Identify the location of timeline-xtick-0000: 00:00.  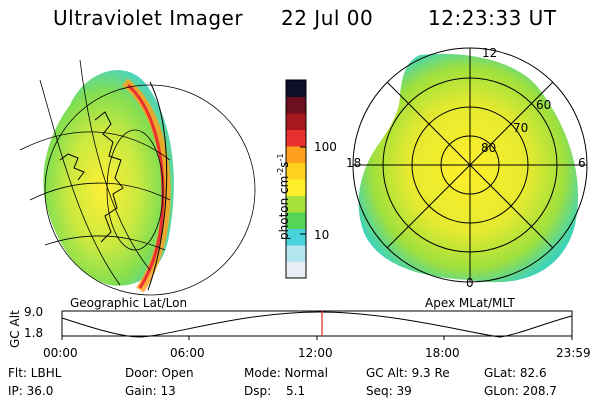
(60, 353).